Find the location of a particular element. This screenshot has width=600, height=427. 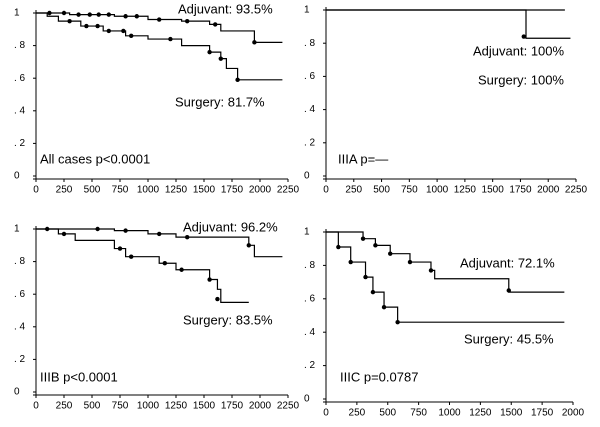

series-label: Surgery: 81.7% is located at coordinates (220, 101).